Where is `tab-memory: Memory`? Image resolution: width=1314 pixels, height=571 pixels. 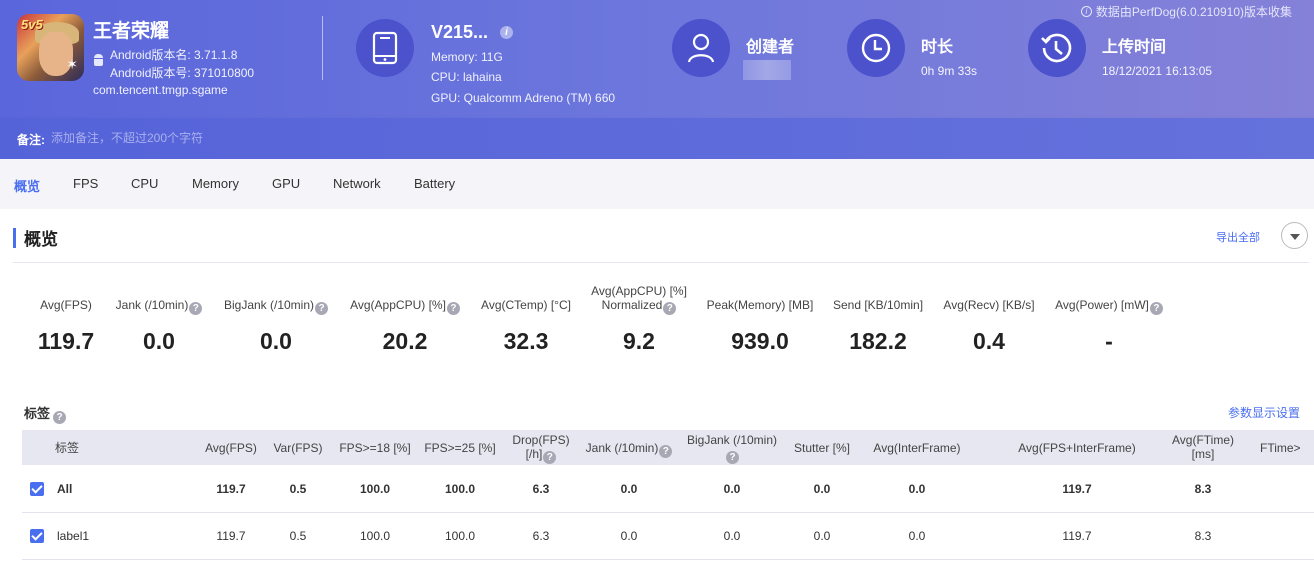 tab-memory: Memory is located at coordinates (215, 183).